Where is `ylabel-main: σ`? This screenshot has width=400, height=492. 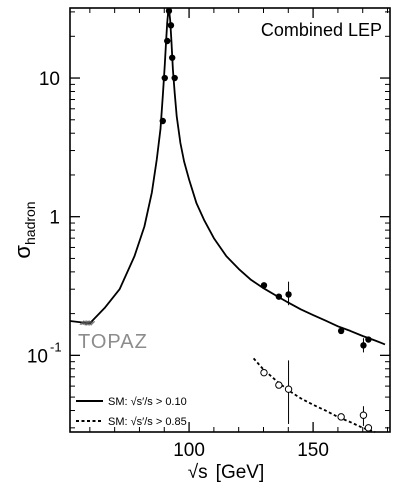 ylabel-main: σ is located at coordinates (22, 252).